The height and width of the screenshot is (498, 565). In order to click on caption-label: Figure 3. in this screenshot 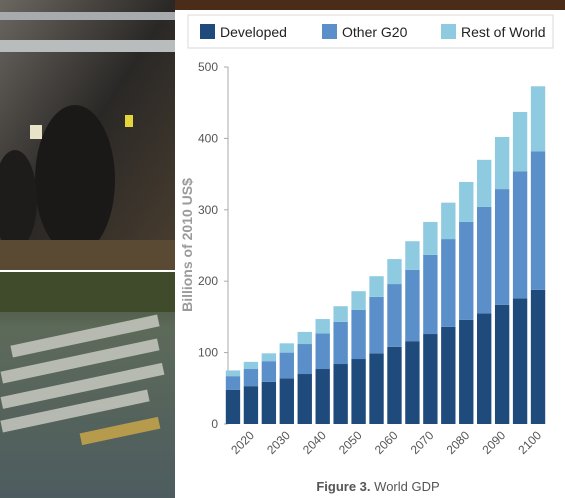, I will do `click(343, 486)`.